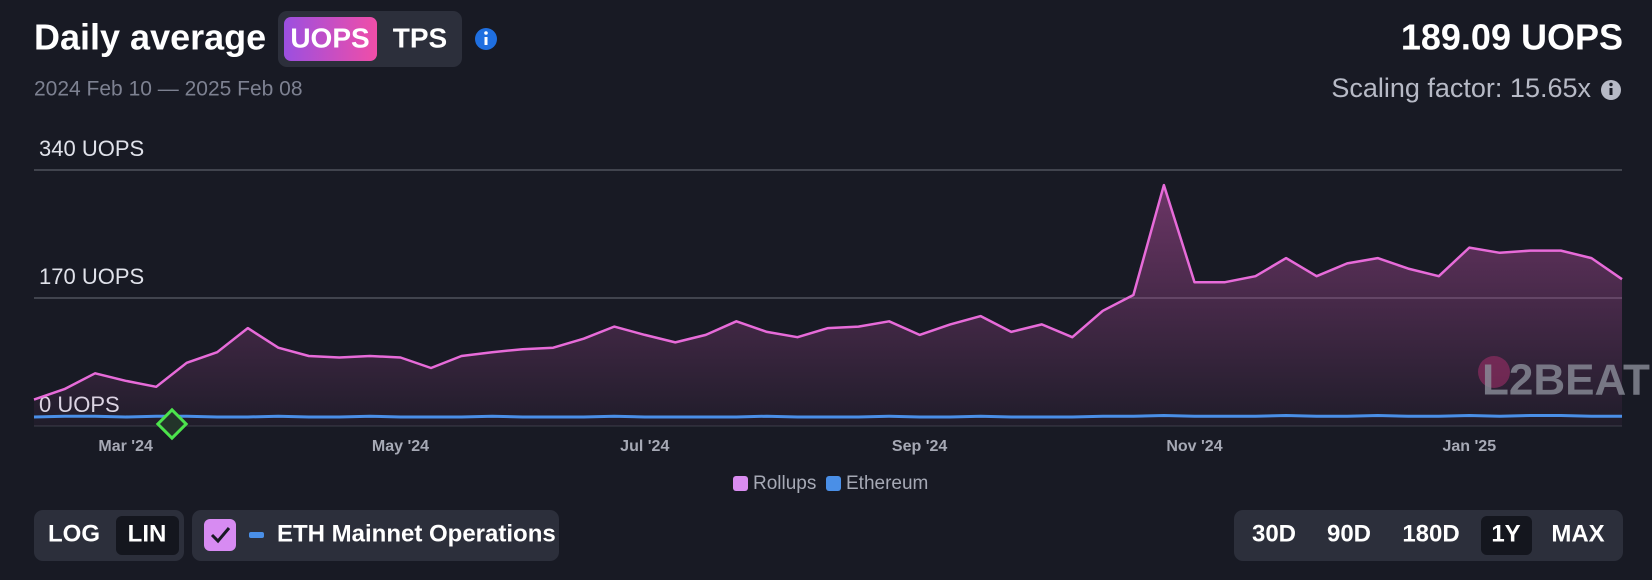  What do you see at coordinates (644, 446) in the screenshot?
I see `x-tick-label: Jul '24` at bounding box center [644, 446].